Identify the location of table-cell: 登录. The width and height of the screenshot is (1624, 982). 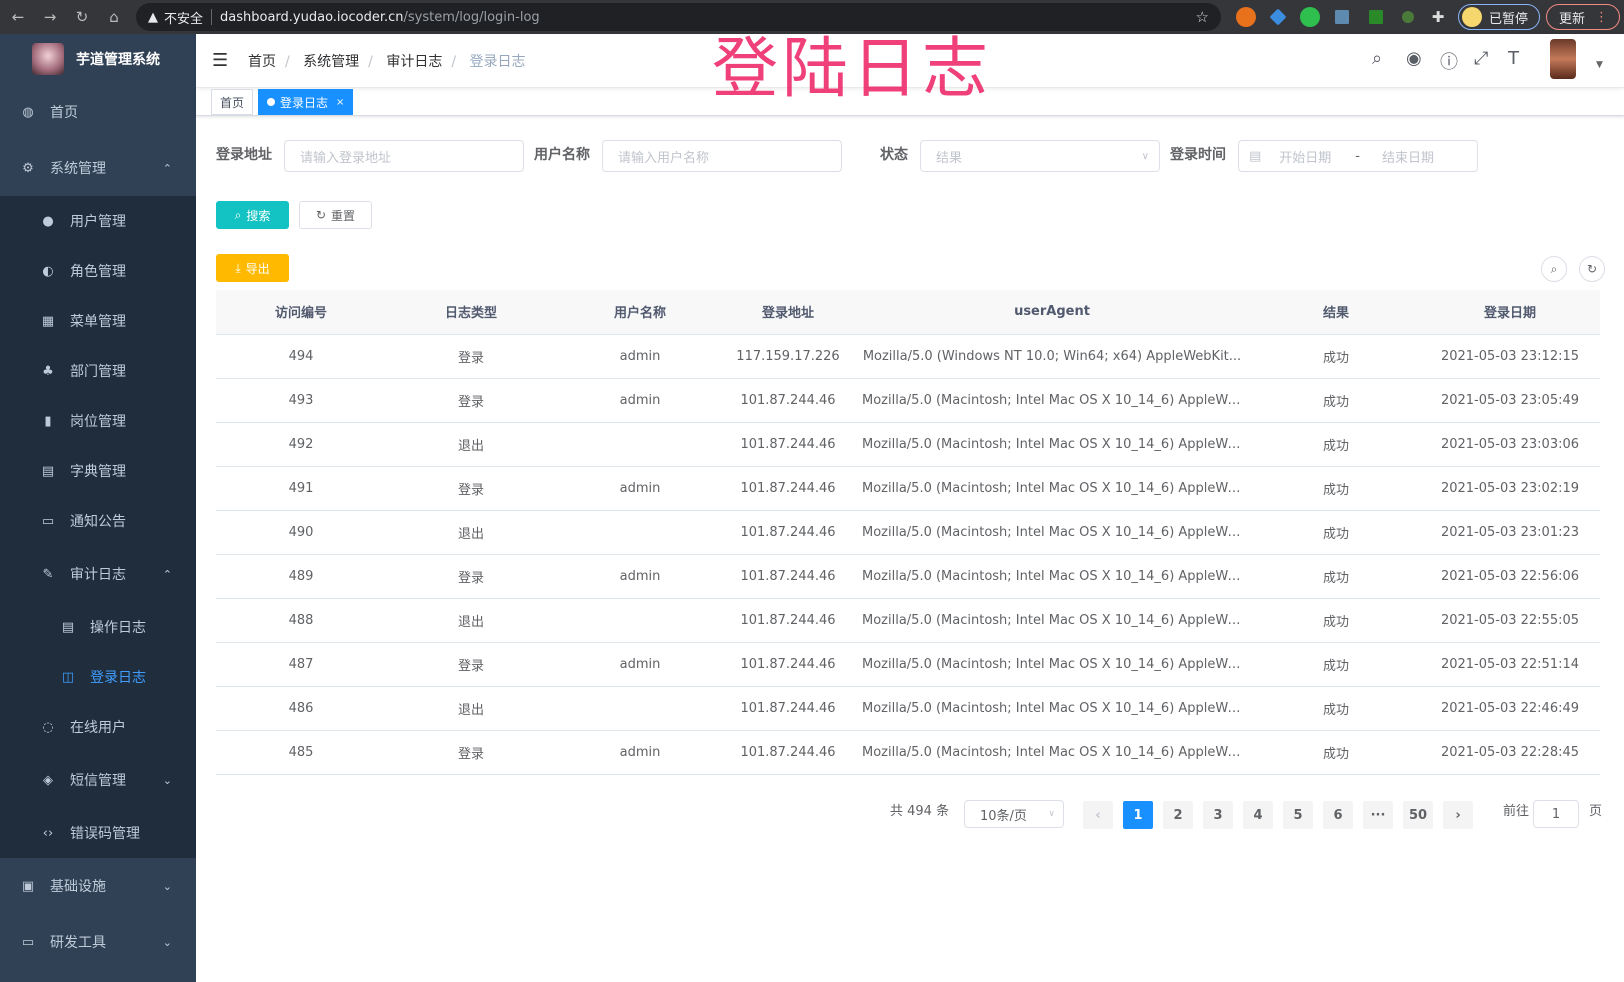
(471, 664).